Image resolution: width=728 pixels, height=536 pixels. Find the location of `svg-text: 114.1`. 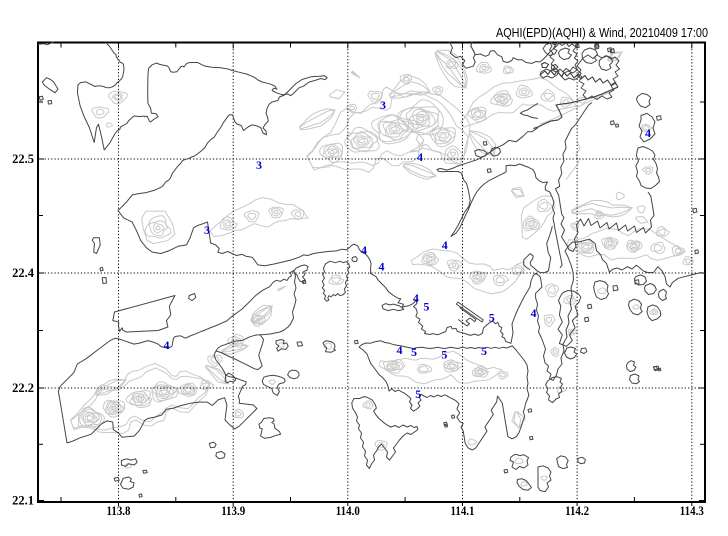

svg-text: 114.1 is located at coordinates (463, 511).